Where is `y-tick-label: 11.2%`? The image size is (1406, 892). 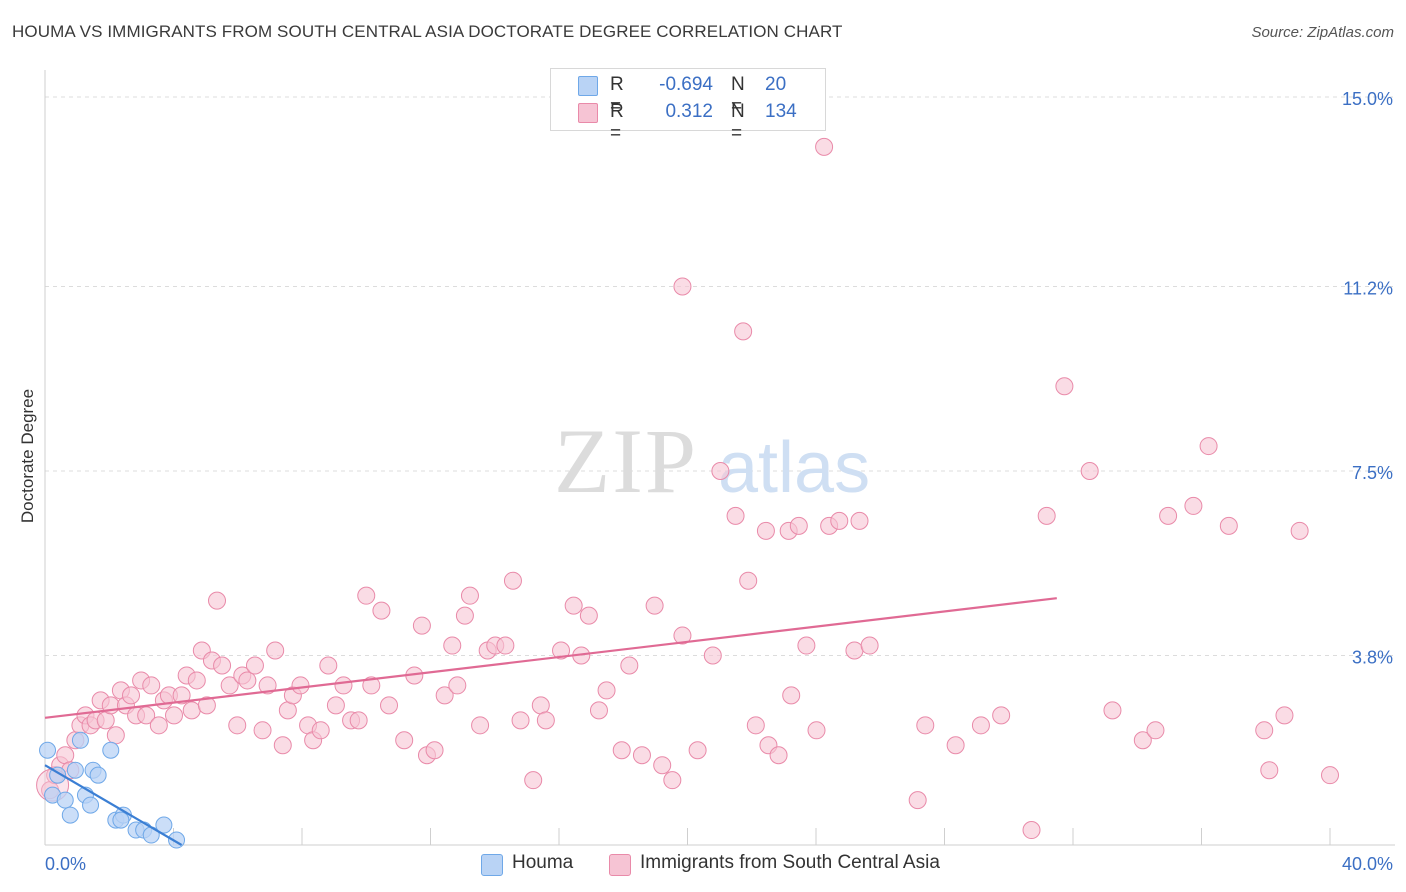
y-tick-label: 11.2% is located at coordinates (1368, 288).